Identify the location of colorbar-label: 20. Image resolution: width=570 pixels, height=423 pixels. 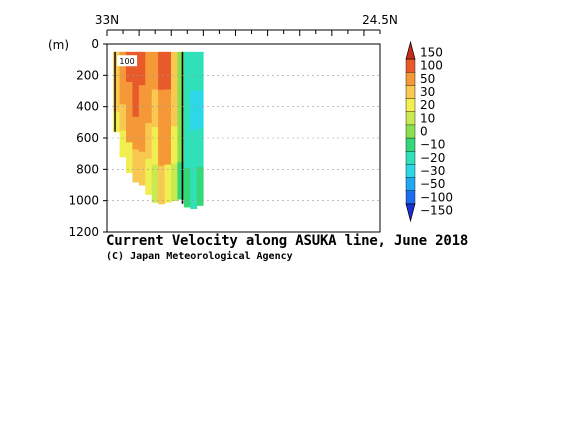
(427, 105).